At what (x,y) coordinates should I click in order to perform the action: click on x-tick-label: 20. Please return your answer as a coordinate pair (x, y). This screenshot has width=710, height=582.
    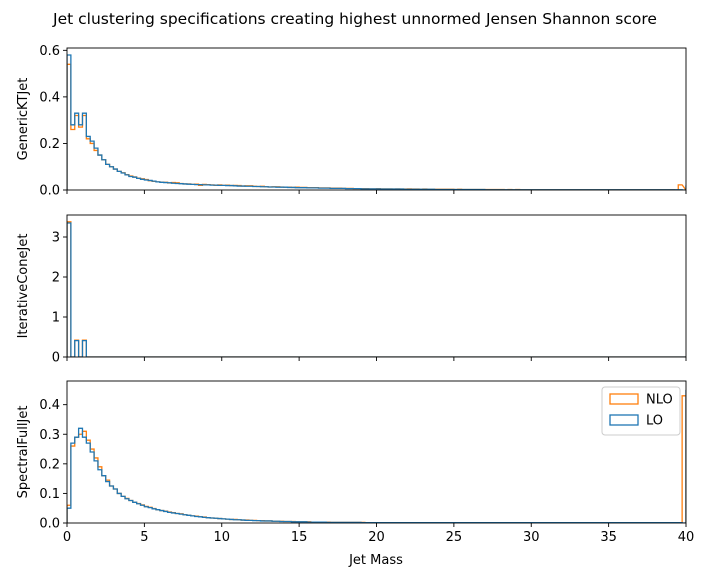
    Looking at the image, I should click on (376, 537).